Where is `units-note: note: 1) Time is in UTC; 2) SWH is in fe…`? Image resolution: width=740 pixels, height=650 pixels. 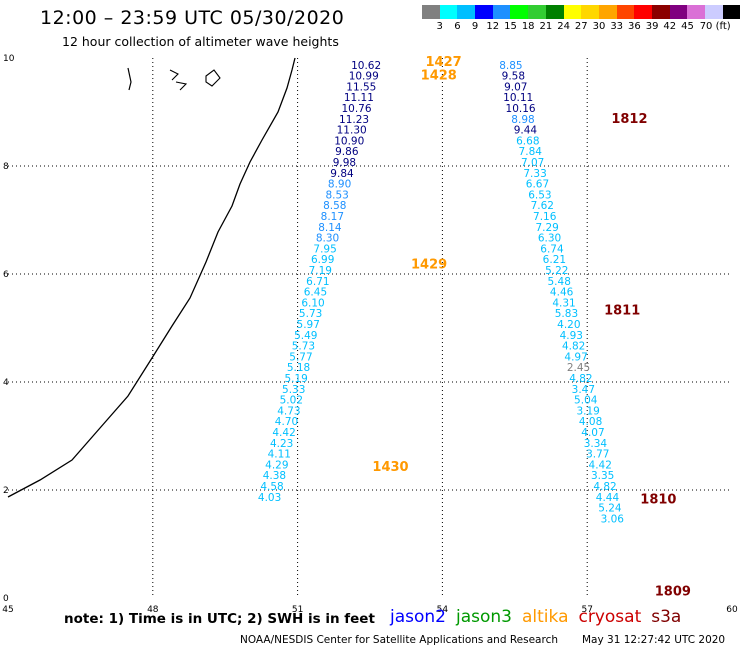
units-note: note: 1) Time is in UTC; 2) SWH is in fe… is located at coordinates (219, 619).